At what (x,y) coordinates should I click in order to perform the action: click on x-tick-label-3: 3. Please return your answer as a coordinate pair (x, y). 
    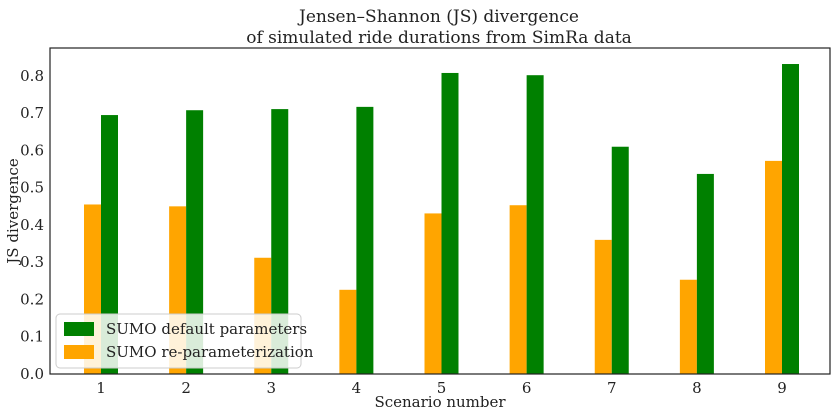
    Looking at the image, I should click on (271, 388).